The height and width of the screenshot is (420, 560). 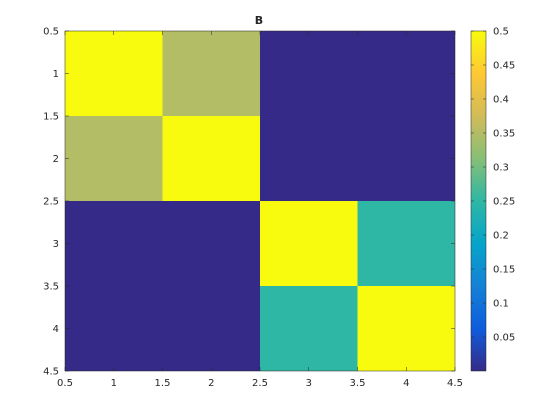 I want to click on heatmap-cell-r3-c3, so click(x=309, y=243).